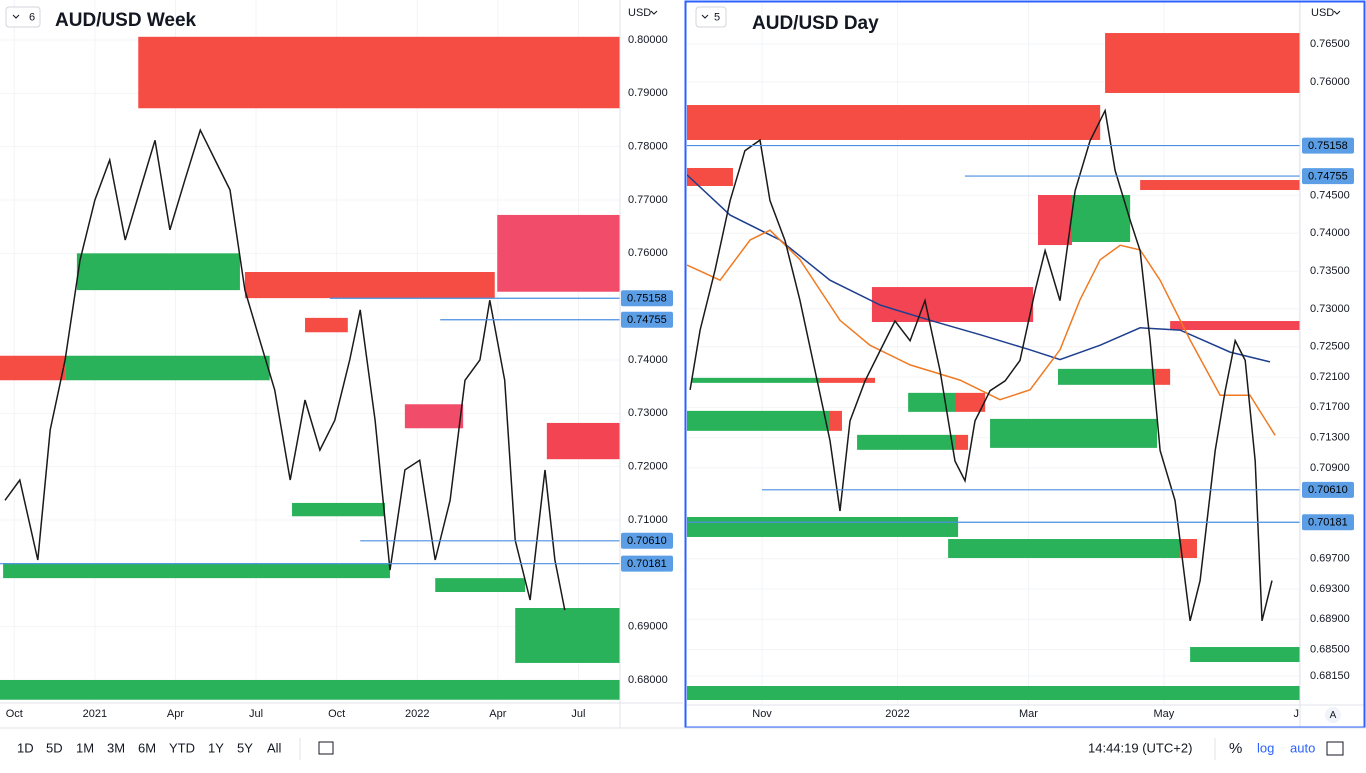 This screenshot has width=1366, height=773. Describe the element at coordinates (1335, 748) in the screenshot. I see `settings-icon` at that location.